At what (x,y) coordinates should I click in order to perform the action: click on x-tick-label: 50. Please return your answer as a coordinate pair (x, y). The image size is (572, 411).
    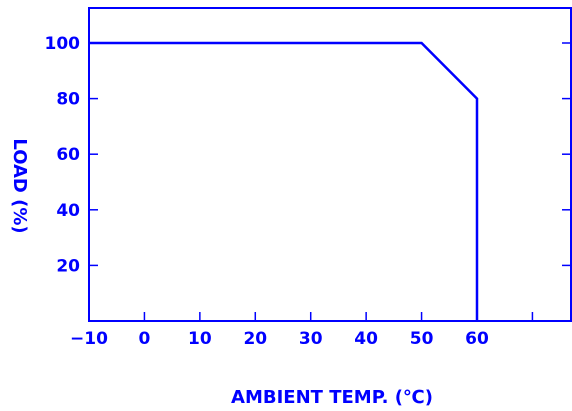
    Looking at the image, I should click on (422, 339).